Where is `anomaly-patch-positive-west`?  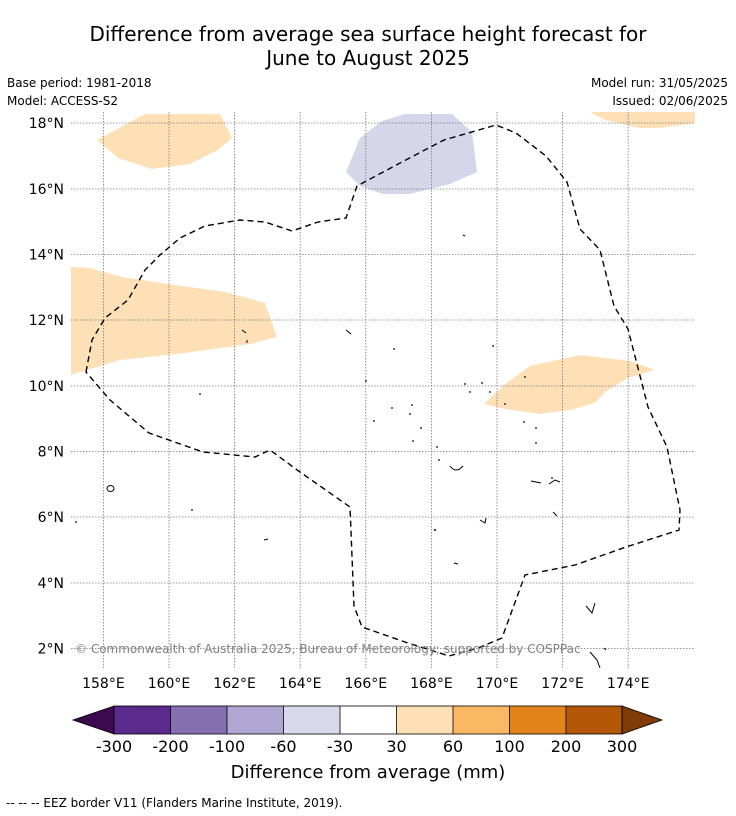 anomaly-patch-positive-west is located at coordinates (174, 321).